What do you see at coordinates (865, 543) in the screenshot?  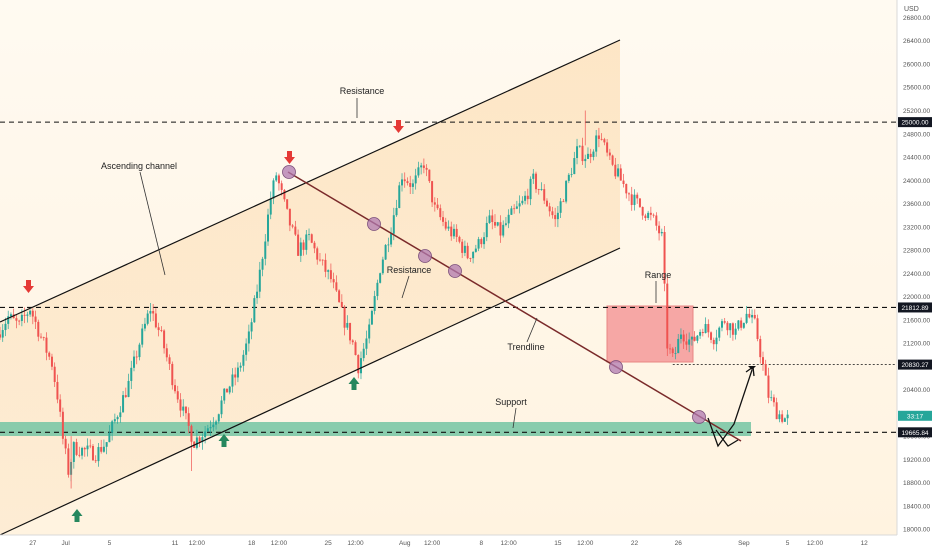 I see `time-tick-label: 12` at bounding box center [865, 543].